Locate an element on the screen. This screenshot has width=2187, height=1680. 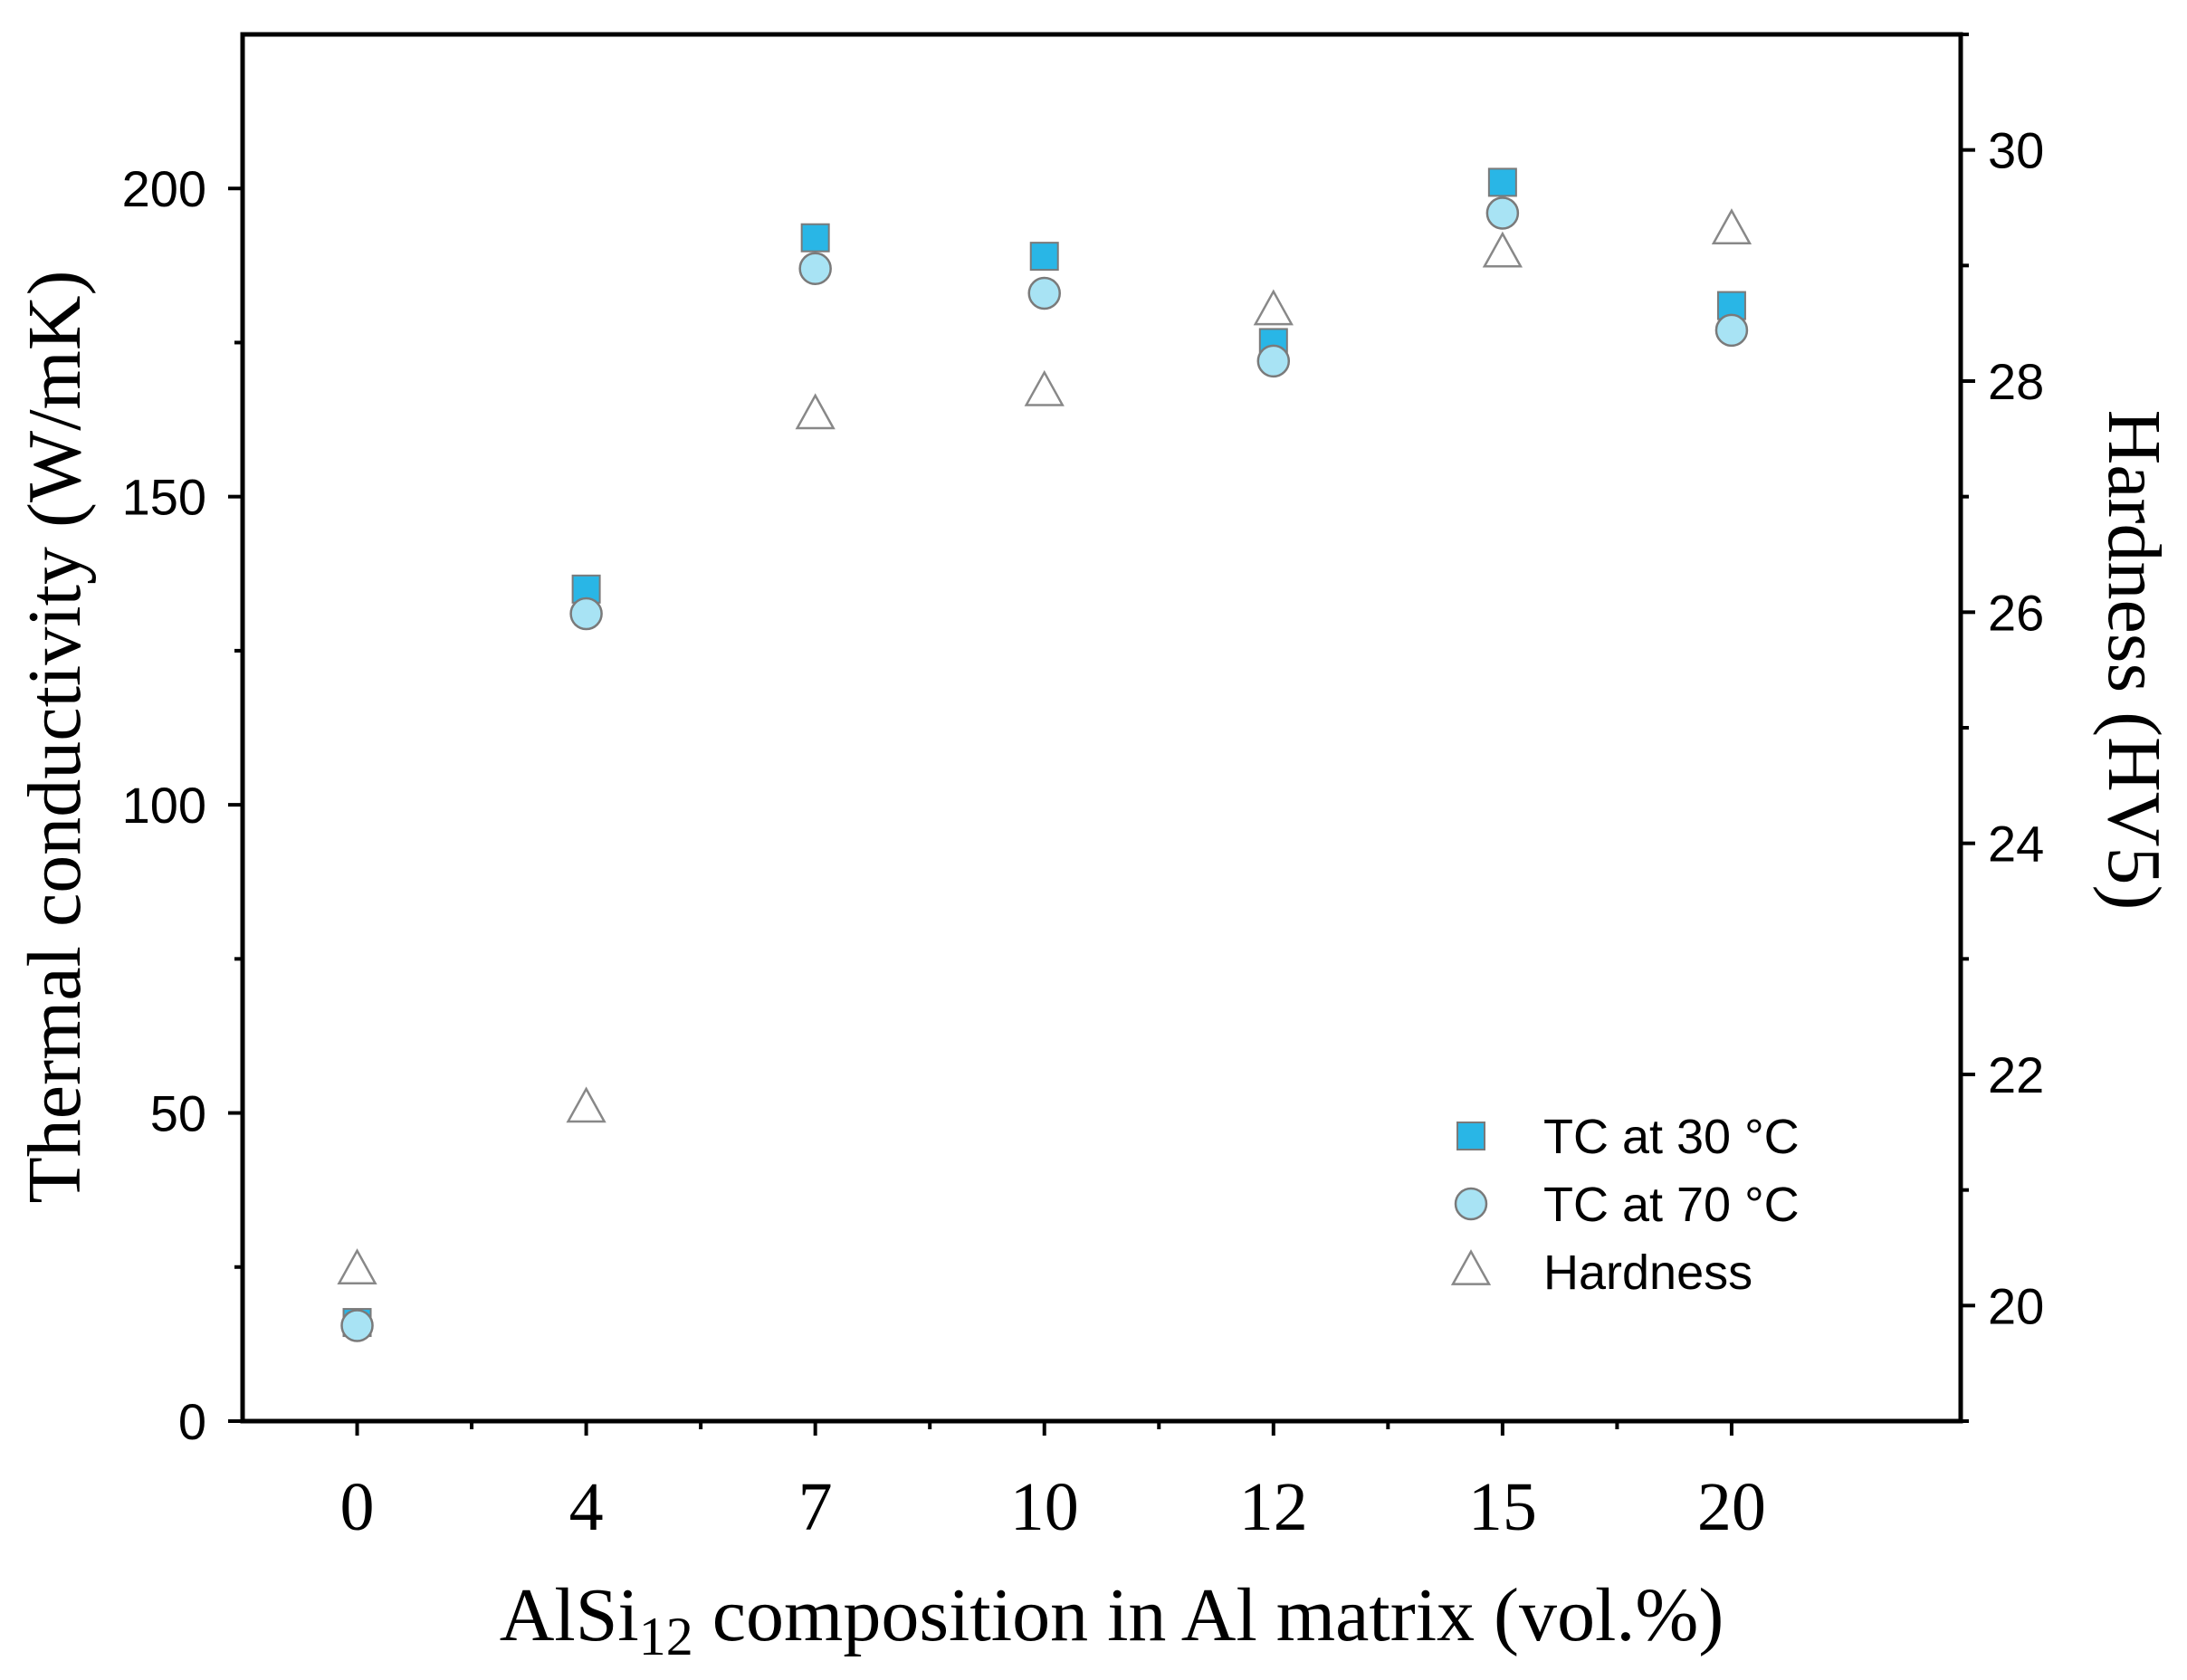
legend: TC at 30 °C TC at 70 °C Hardness is located at coordinates (1625, 1205).